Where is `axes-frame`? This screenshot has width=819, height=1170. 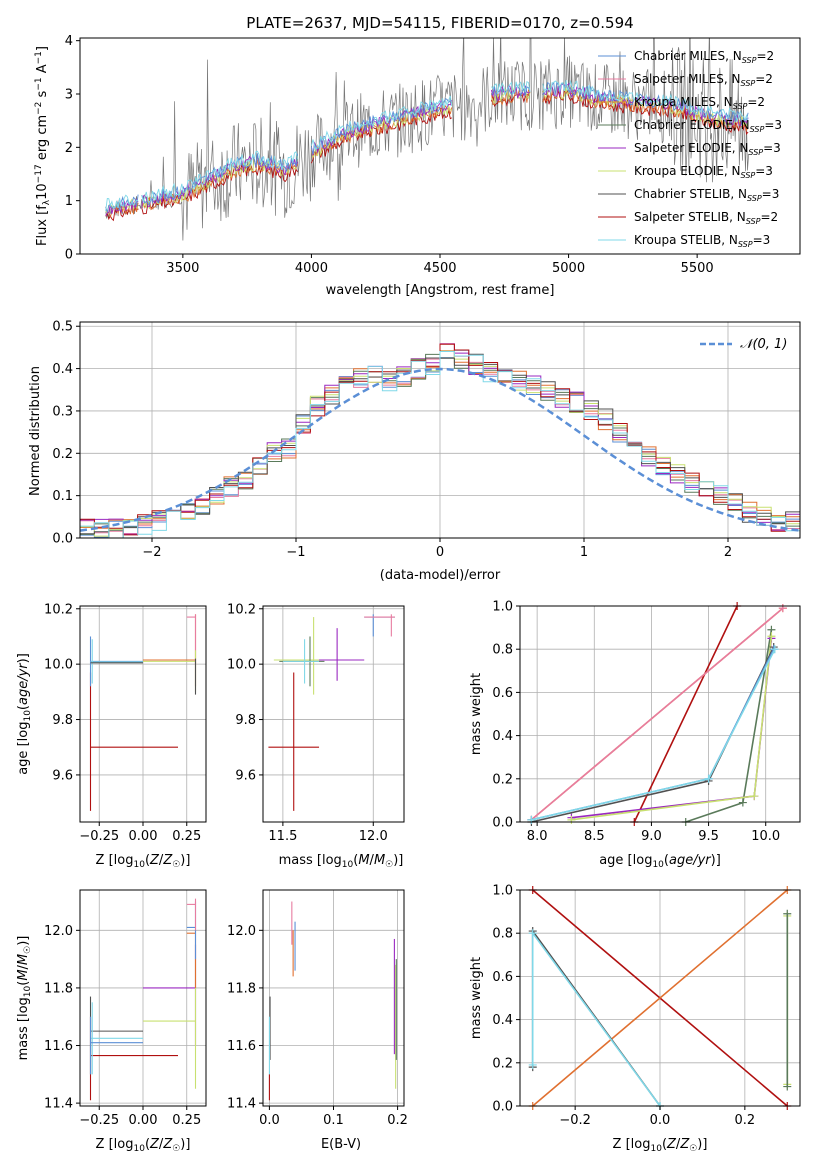
axes-frame is located at coordinates (660, 714).